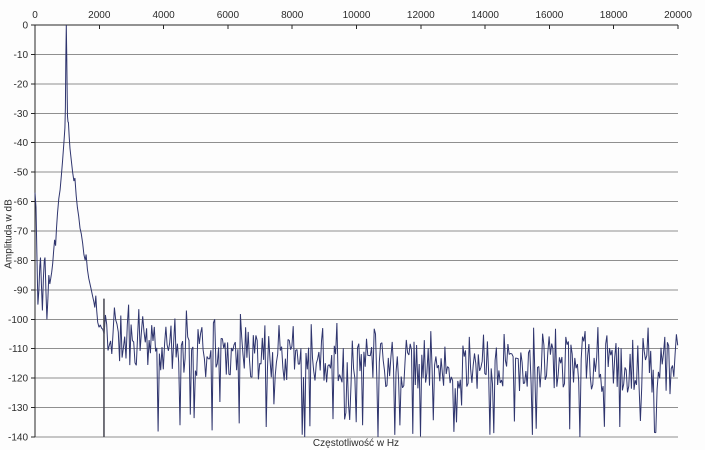 This screenshot has height=450, width=705. I want to click on x-tick-label: 12000, so click(421, 15).